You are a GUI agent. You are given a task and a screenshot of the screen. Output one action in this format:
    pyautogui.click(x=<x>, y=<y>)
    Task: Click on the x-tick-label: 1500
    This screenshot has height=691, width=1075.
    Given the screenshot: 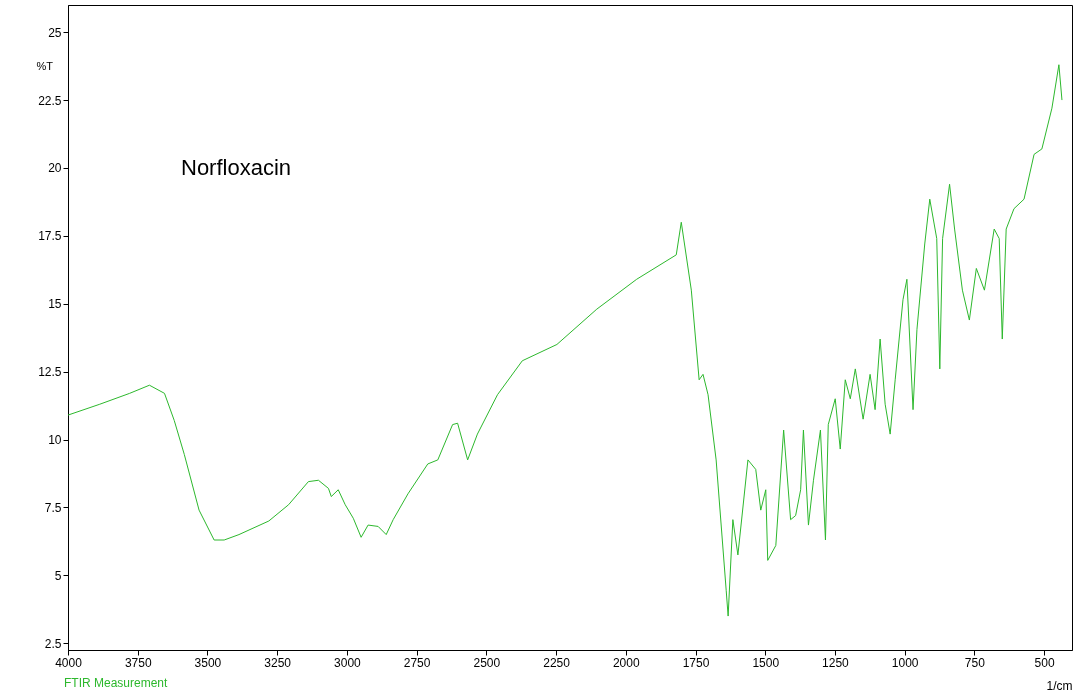 What is the action you would take?
    pyautogui.click(x=766, y=662)
    